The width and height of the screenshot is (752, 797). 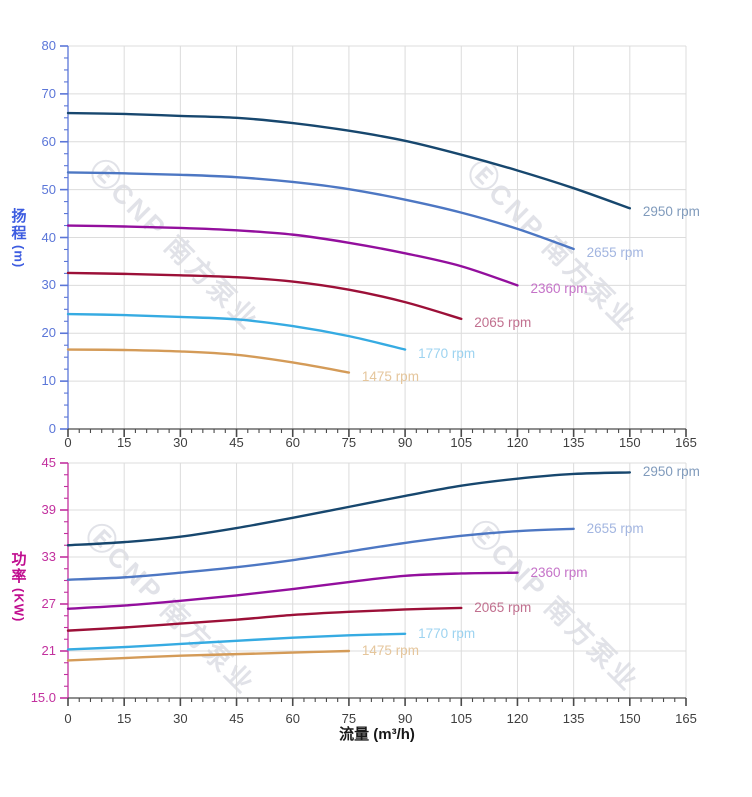 What do you see at coordinates (19, 605) in the screenshot?
I see `power-y-axis-unit: (KW)` at bounding box center [19, 605].